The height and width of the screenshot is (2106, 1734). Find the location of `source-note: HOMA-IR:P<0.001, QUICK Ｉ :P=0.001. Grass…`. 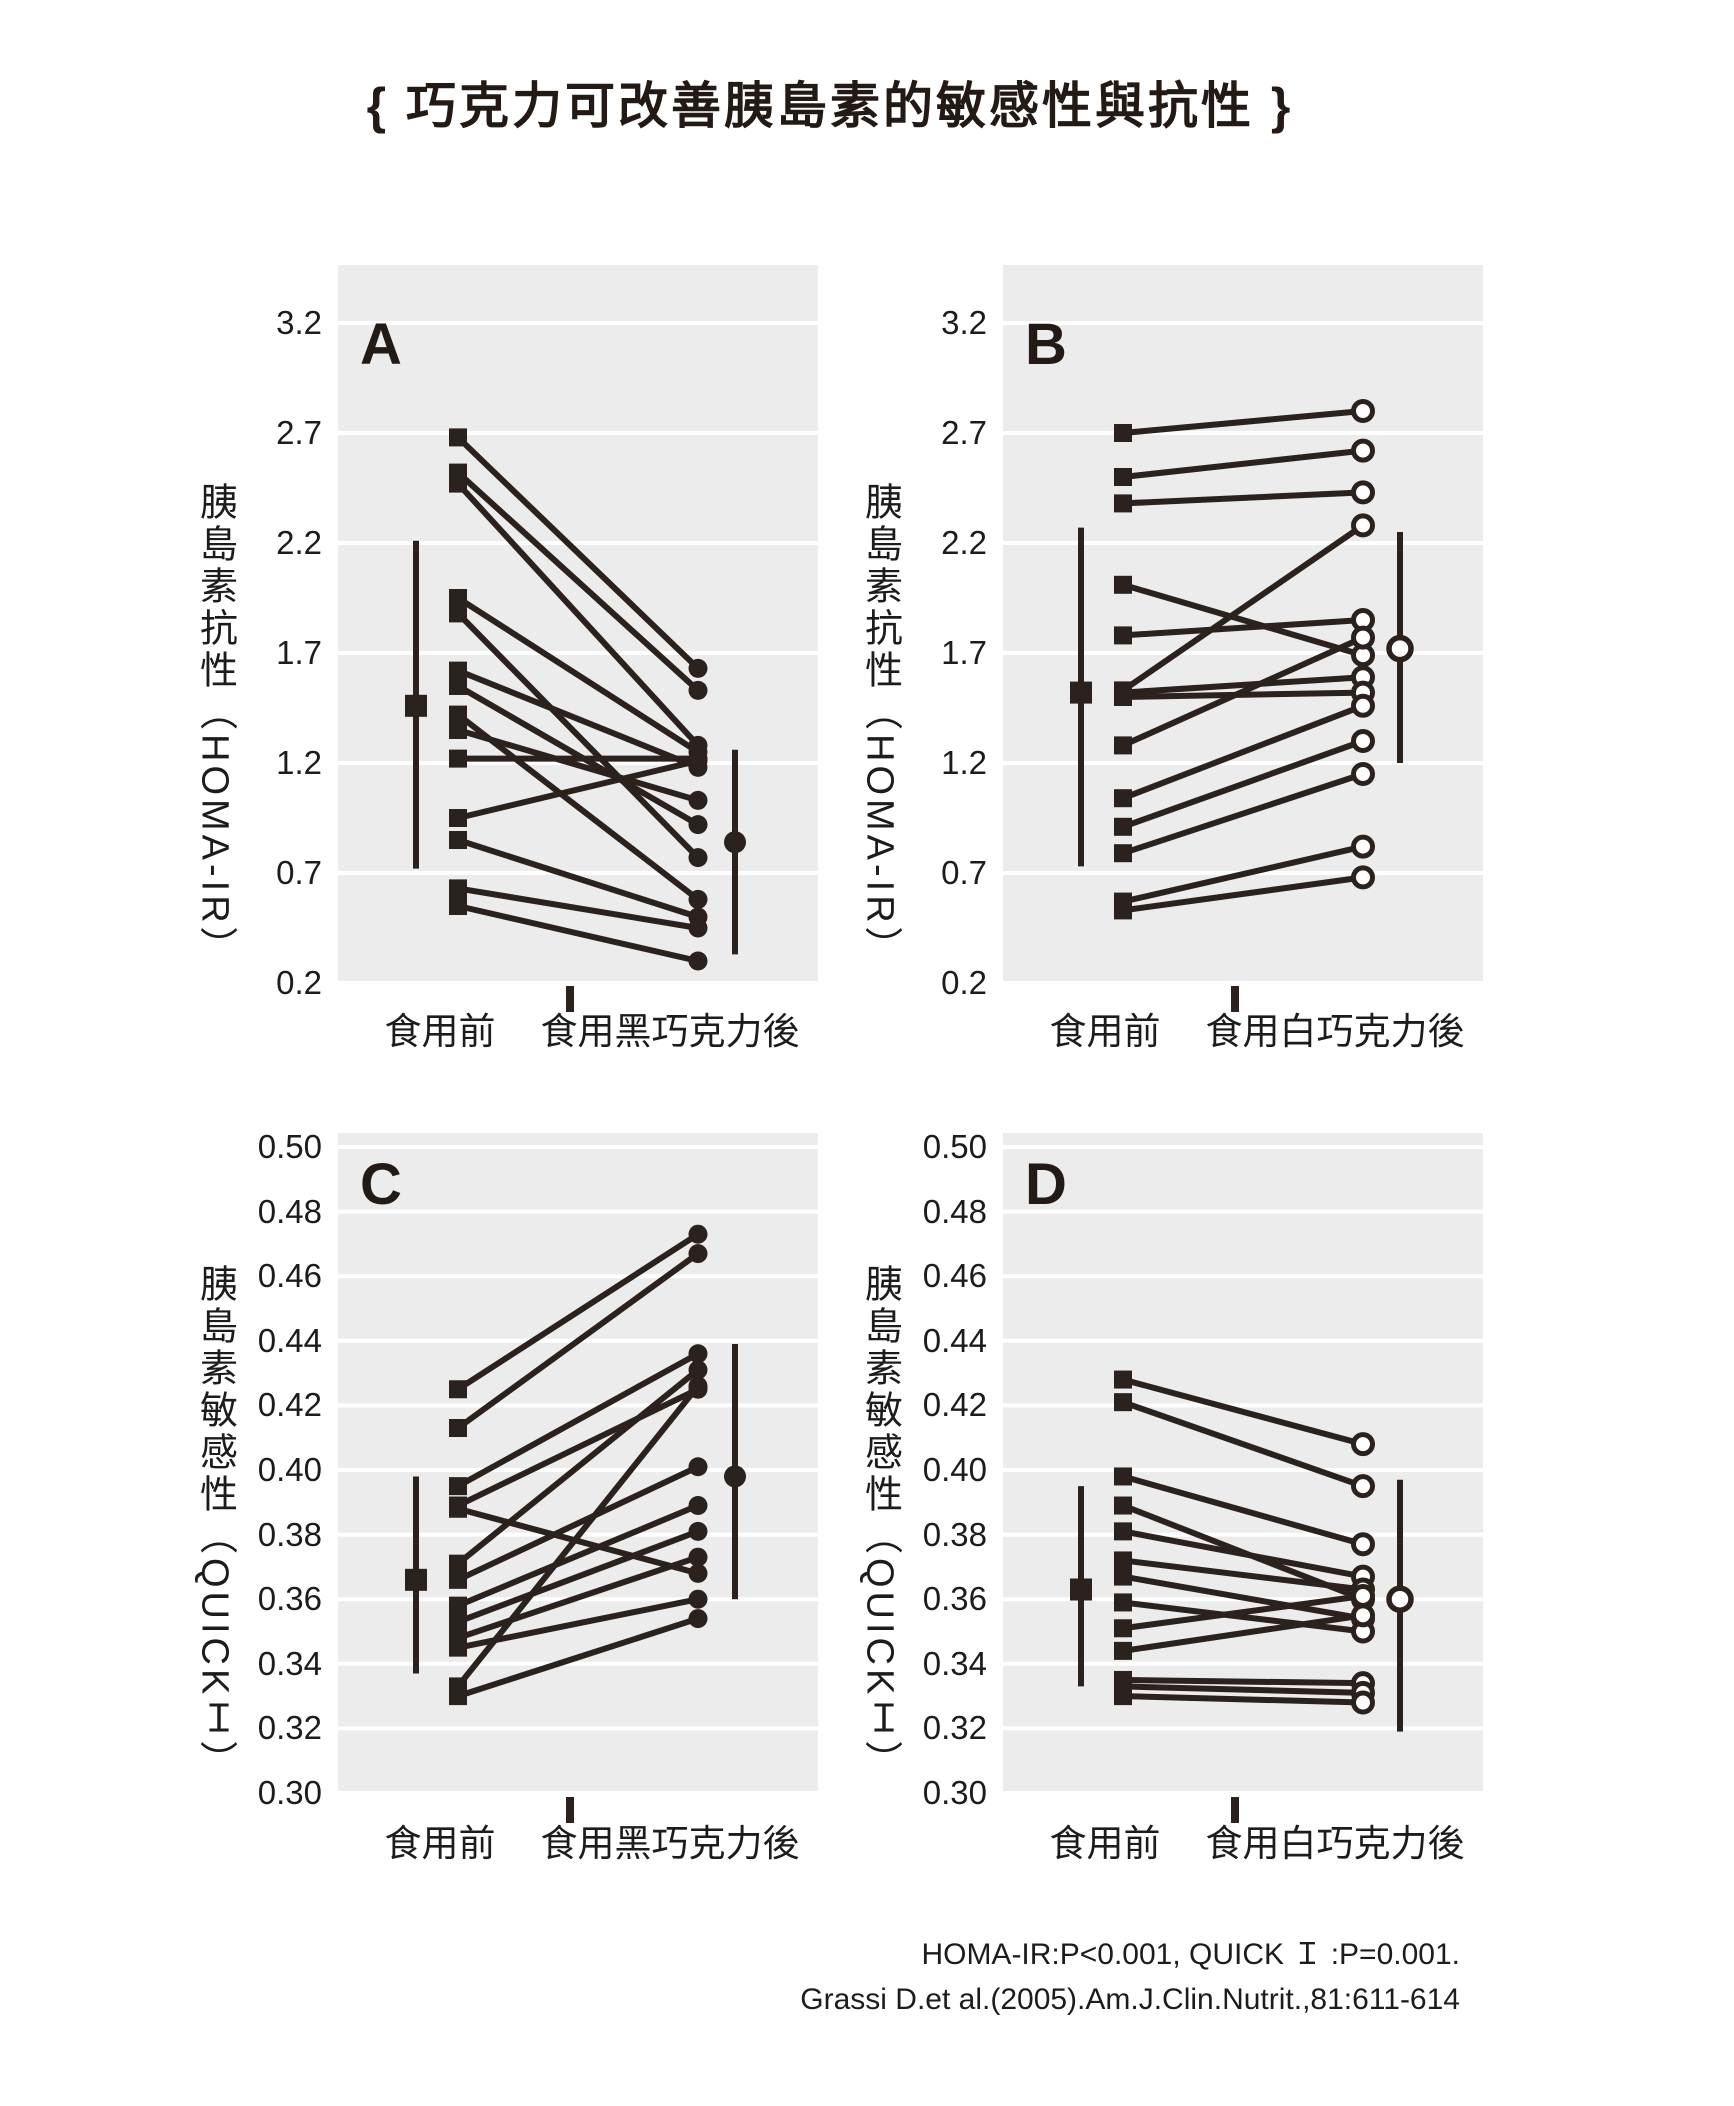

source-note: HOMA-IR:P<0.001, QUICK Ｉ :P=0.001. Grass… is located at coordinates (1130, 1977).